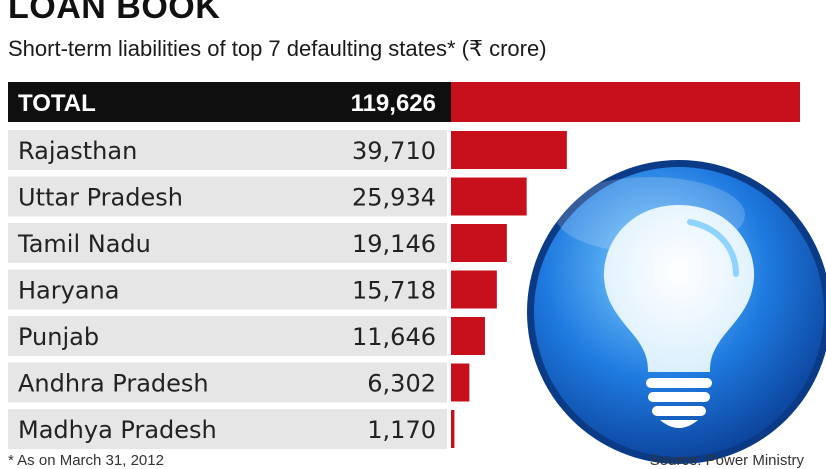  Describe the element at coordinates (68, 291) in the screenshot. I see `category-label: Haryana` at that location.